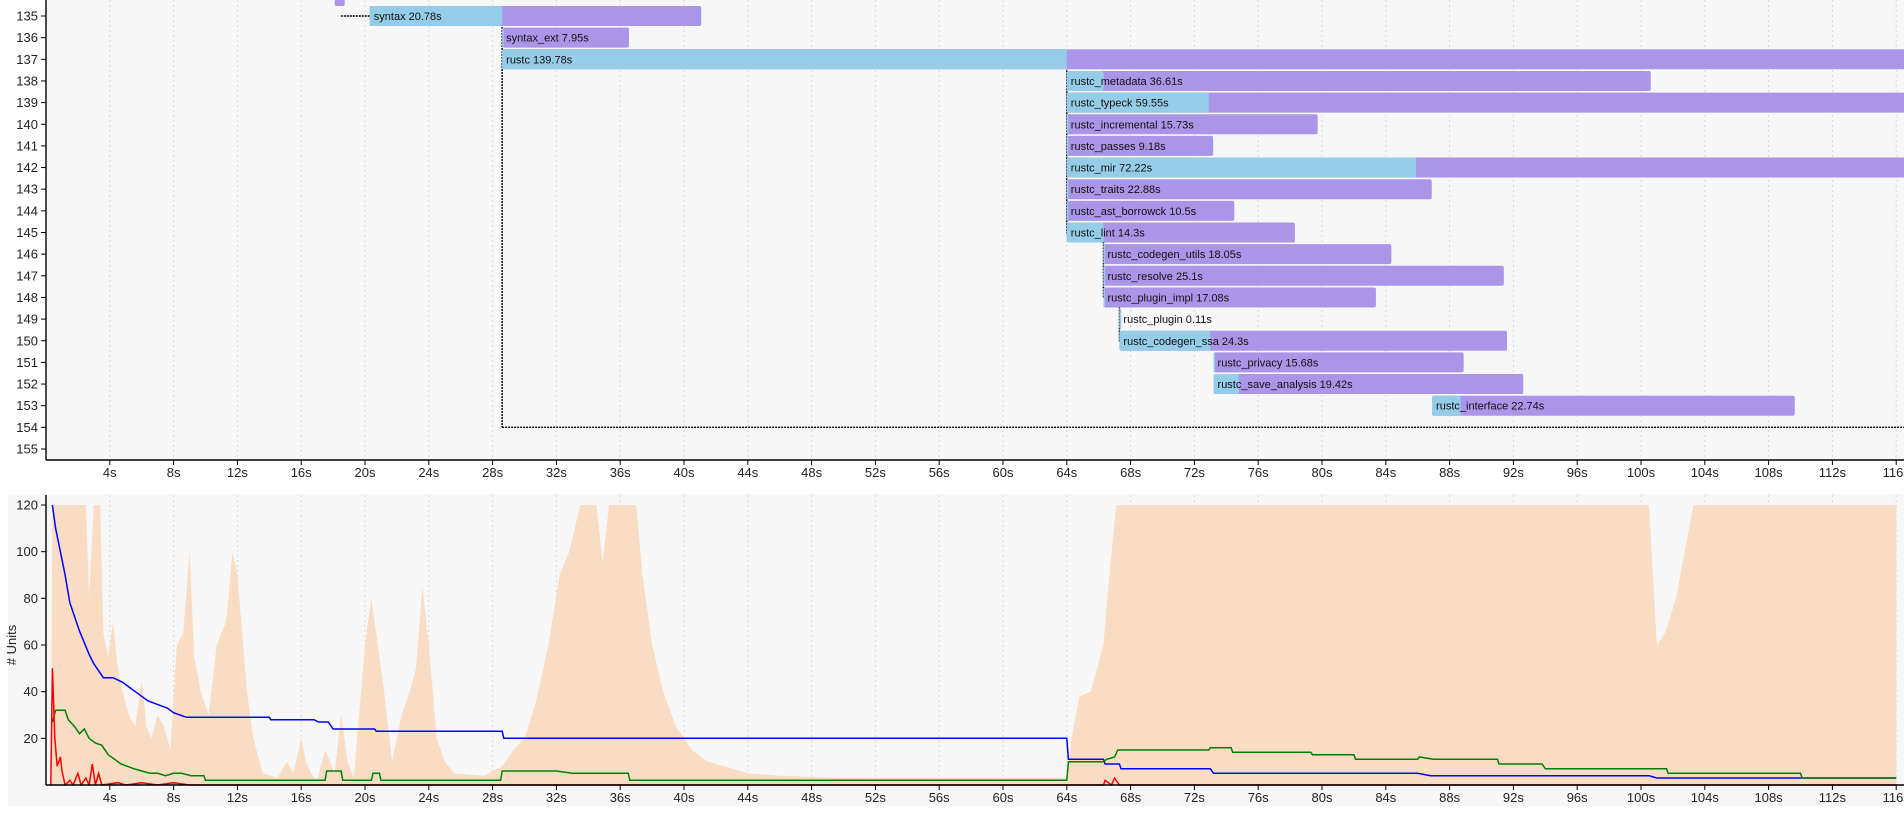 The height and width of the screenshot is (819, 1904). I want to click on unit-label-148: rustc_plugin_impl 17.08s, so click(1168, 298).